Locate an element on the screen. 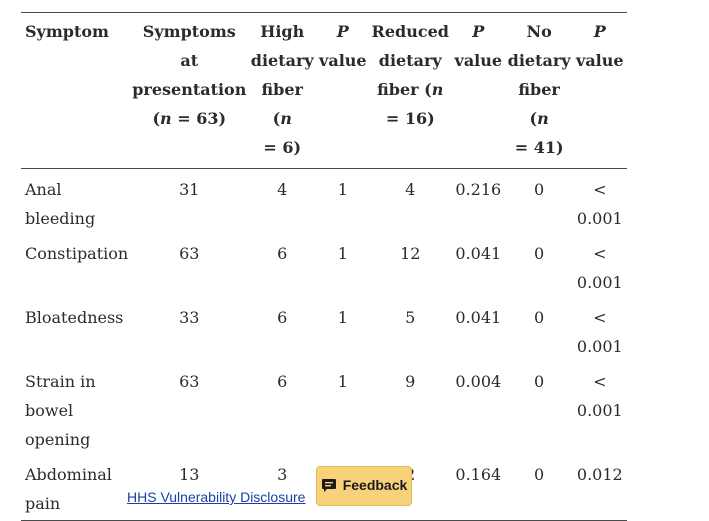  cell-presentation: 13 is located at coordinates (189, 474).